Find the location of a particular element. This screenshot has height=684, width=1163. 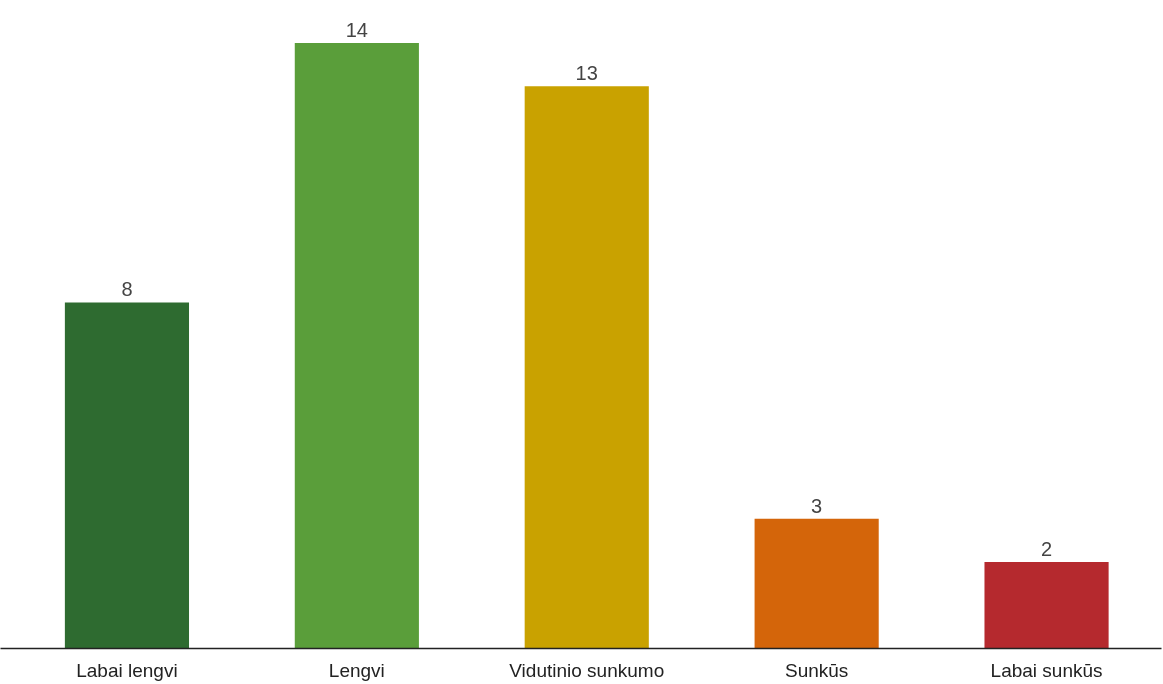

data-label: 2 is located at coordinates (1046, 548).